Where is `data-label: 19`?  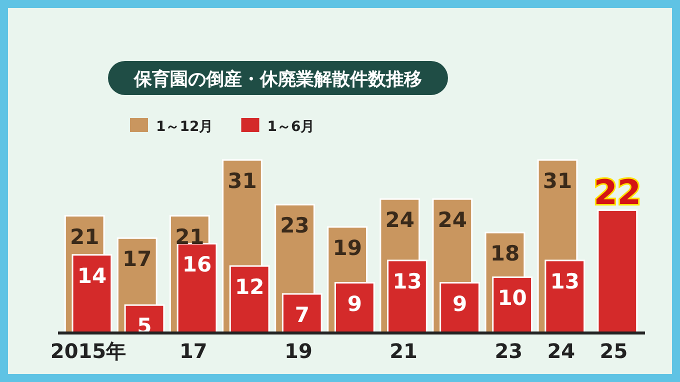 data-label: 19 is located at coordinates (347, 248).